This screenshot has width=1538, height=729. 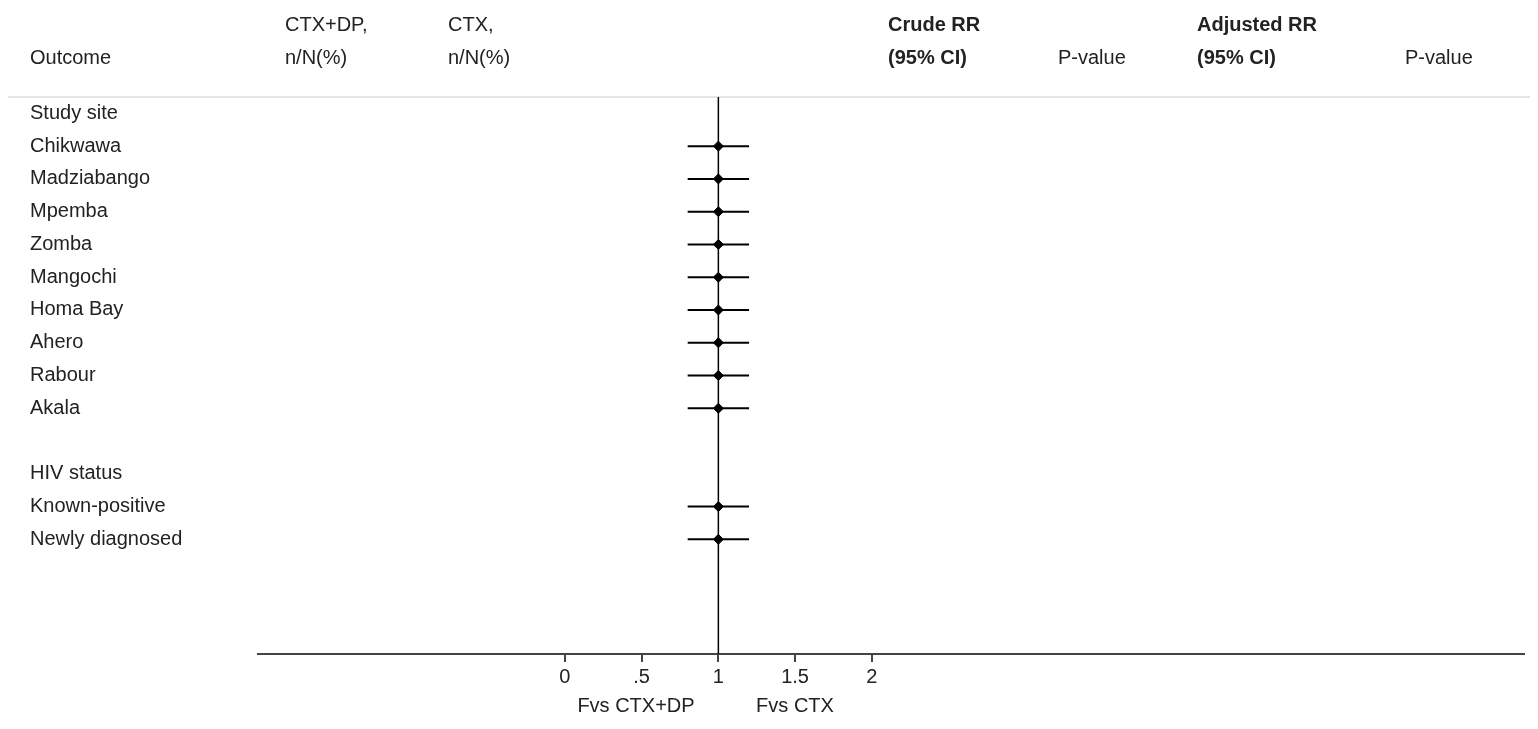 I want to click on text: Outcome, so click(x=71, y=56).